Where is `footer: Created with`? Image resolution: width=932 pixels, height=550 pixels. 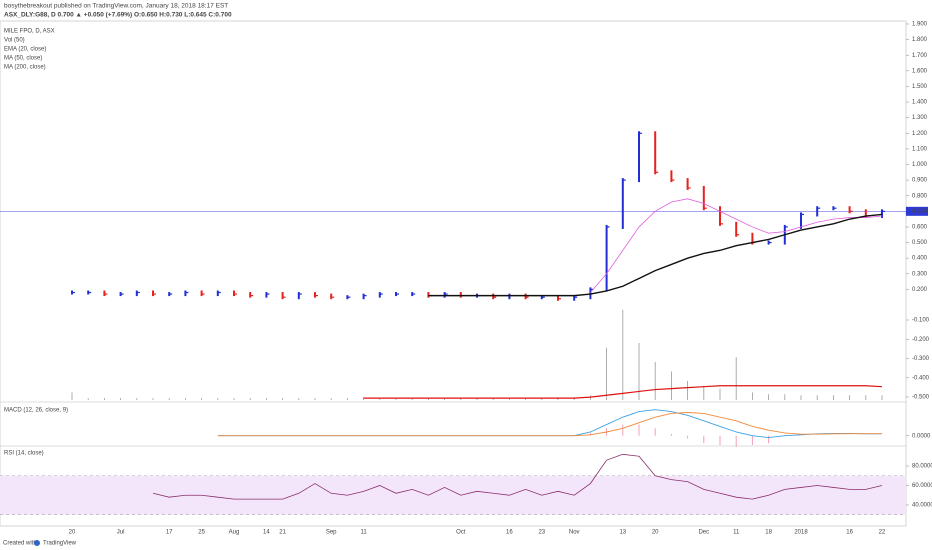
footer: Created with is located at coordinates (20, 544).